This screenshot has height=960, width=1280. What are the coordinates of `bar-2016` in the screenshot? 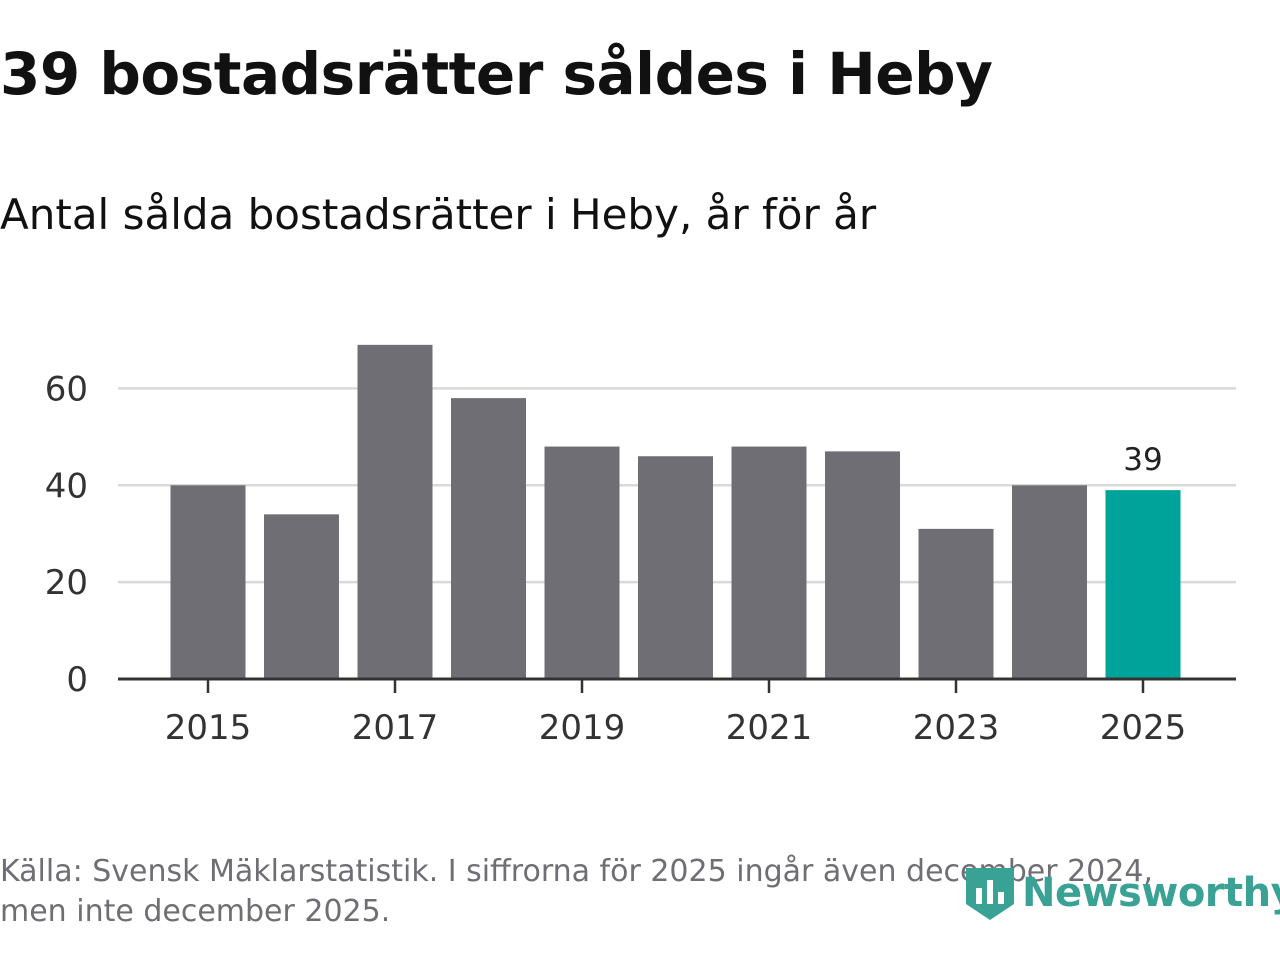 It's located at (301, 596).